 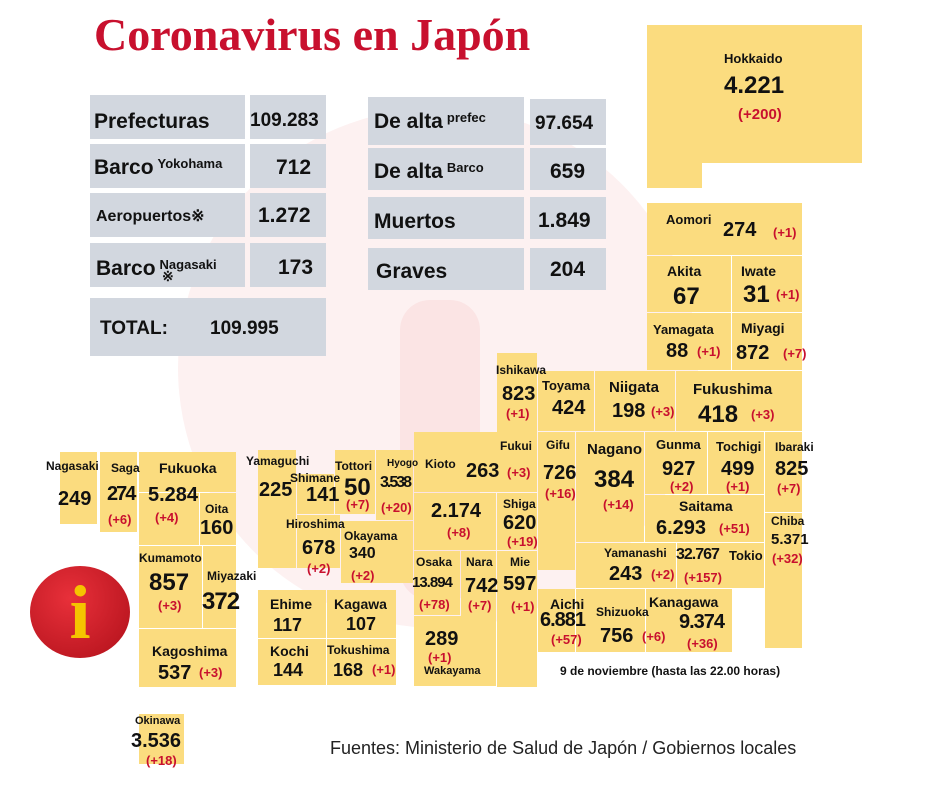 What do you see at coordinates (121, 494) in the screenshot?
I see `saga-value: 274` at bounding box center [121, 494].